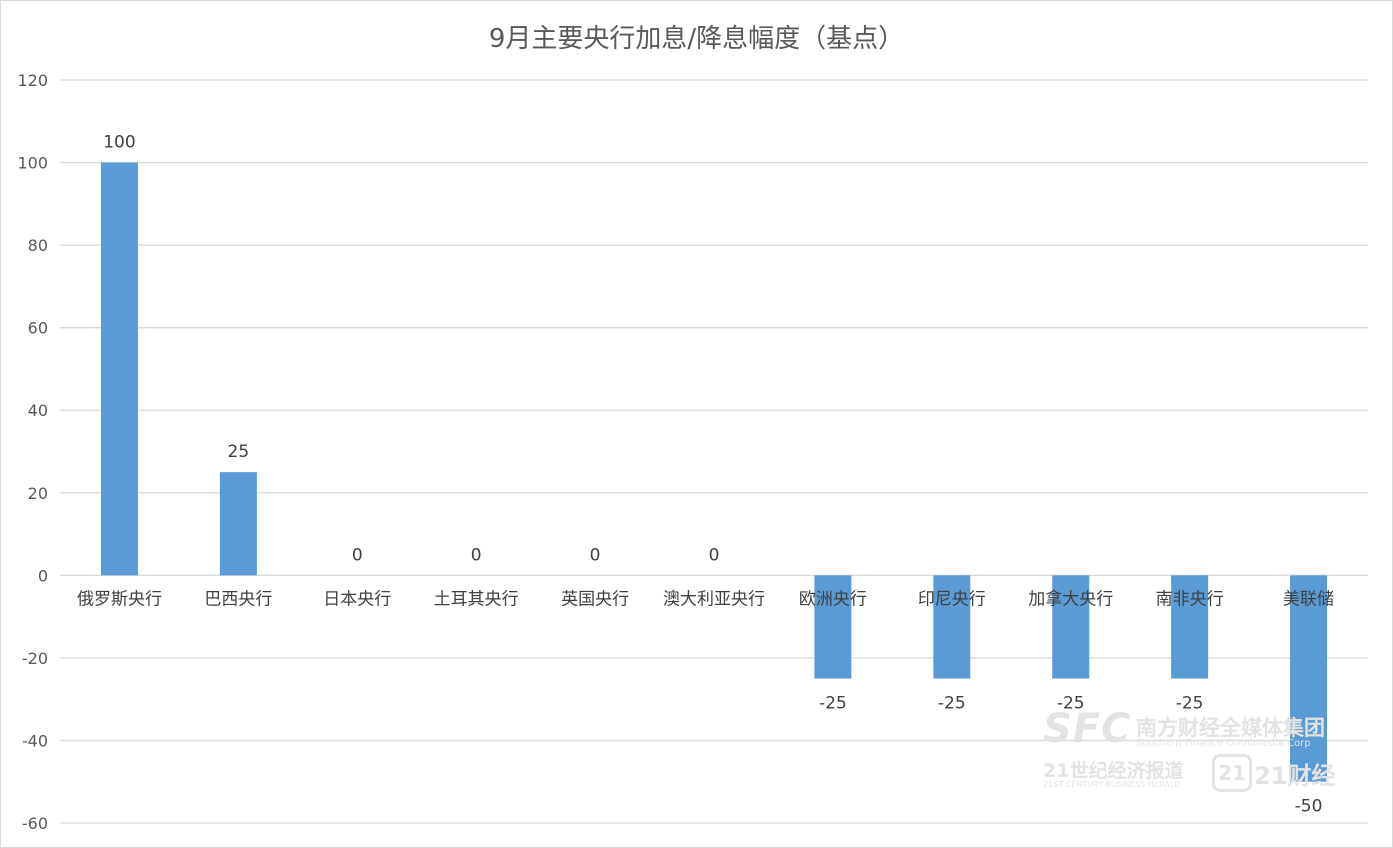 This screenshot has width=1393, height=848. Describe the element at coordinates (1087, 729) in the screenshot. I see `watermark-logo: SFC` at that location.